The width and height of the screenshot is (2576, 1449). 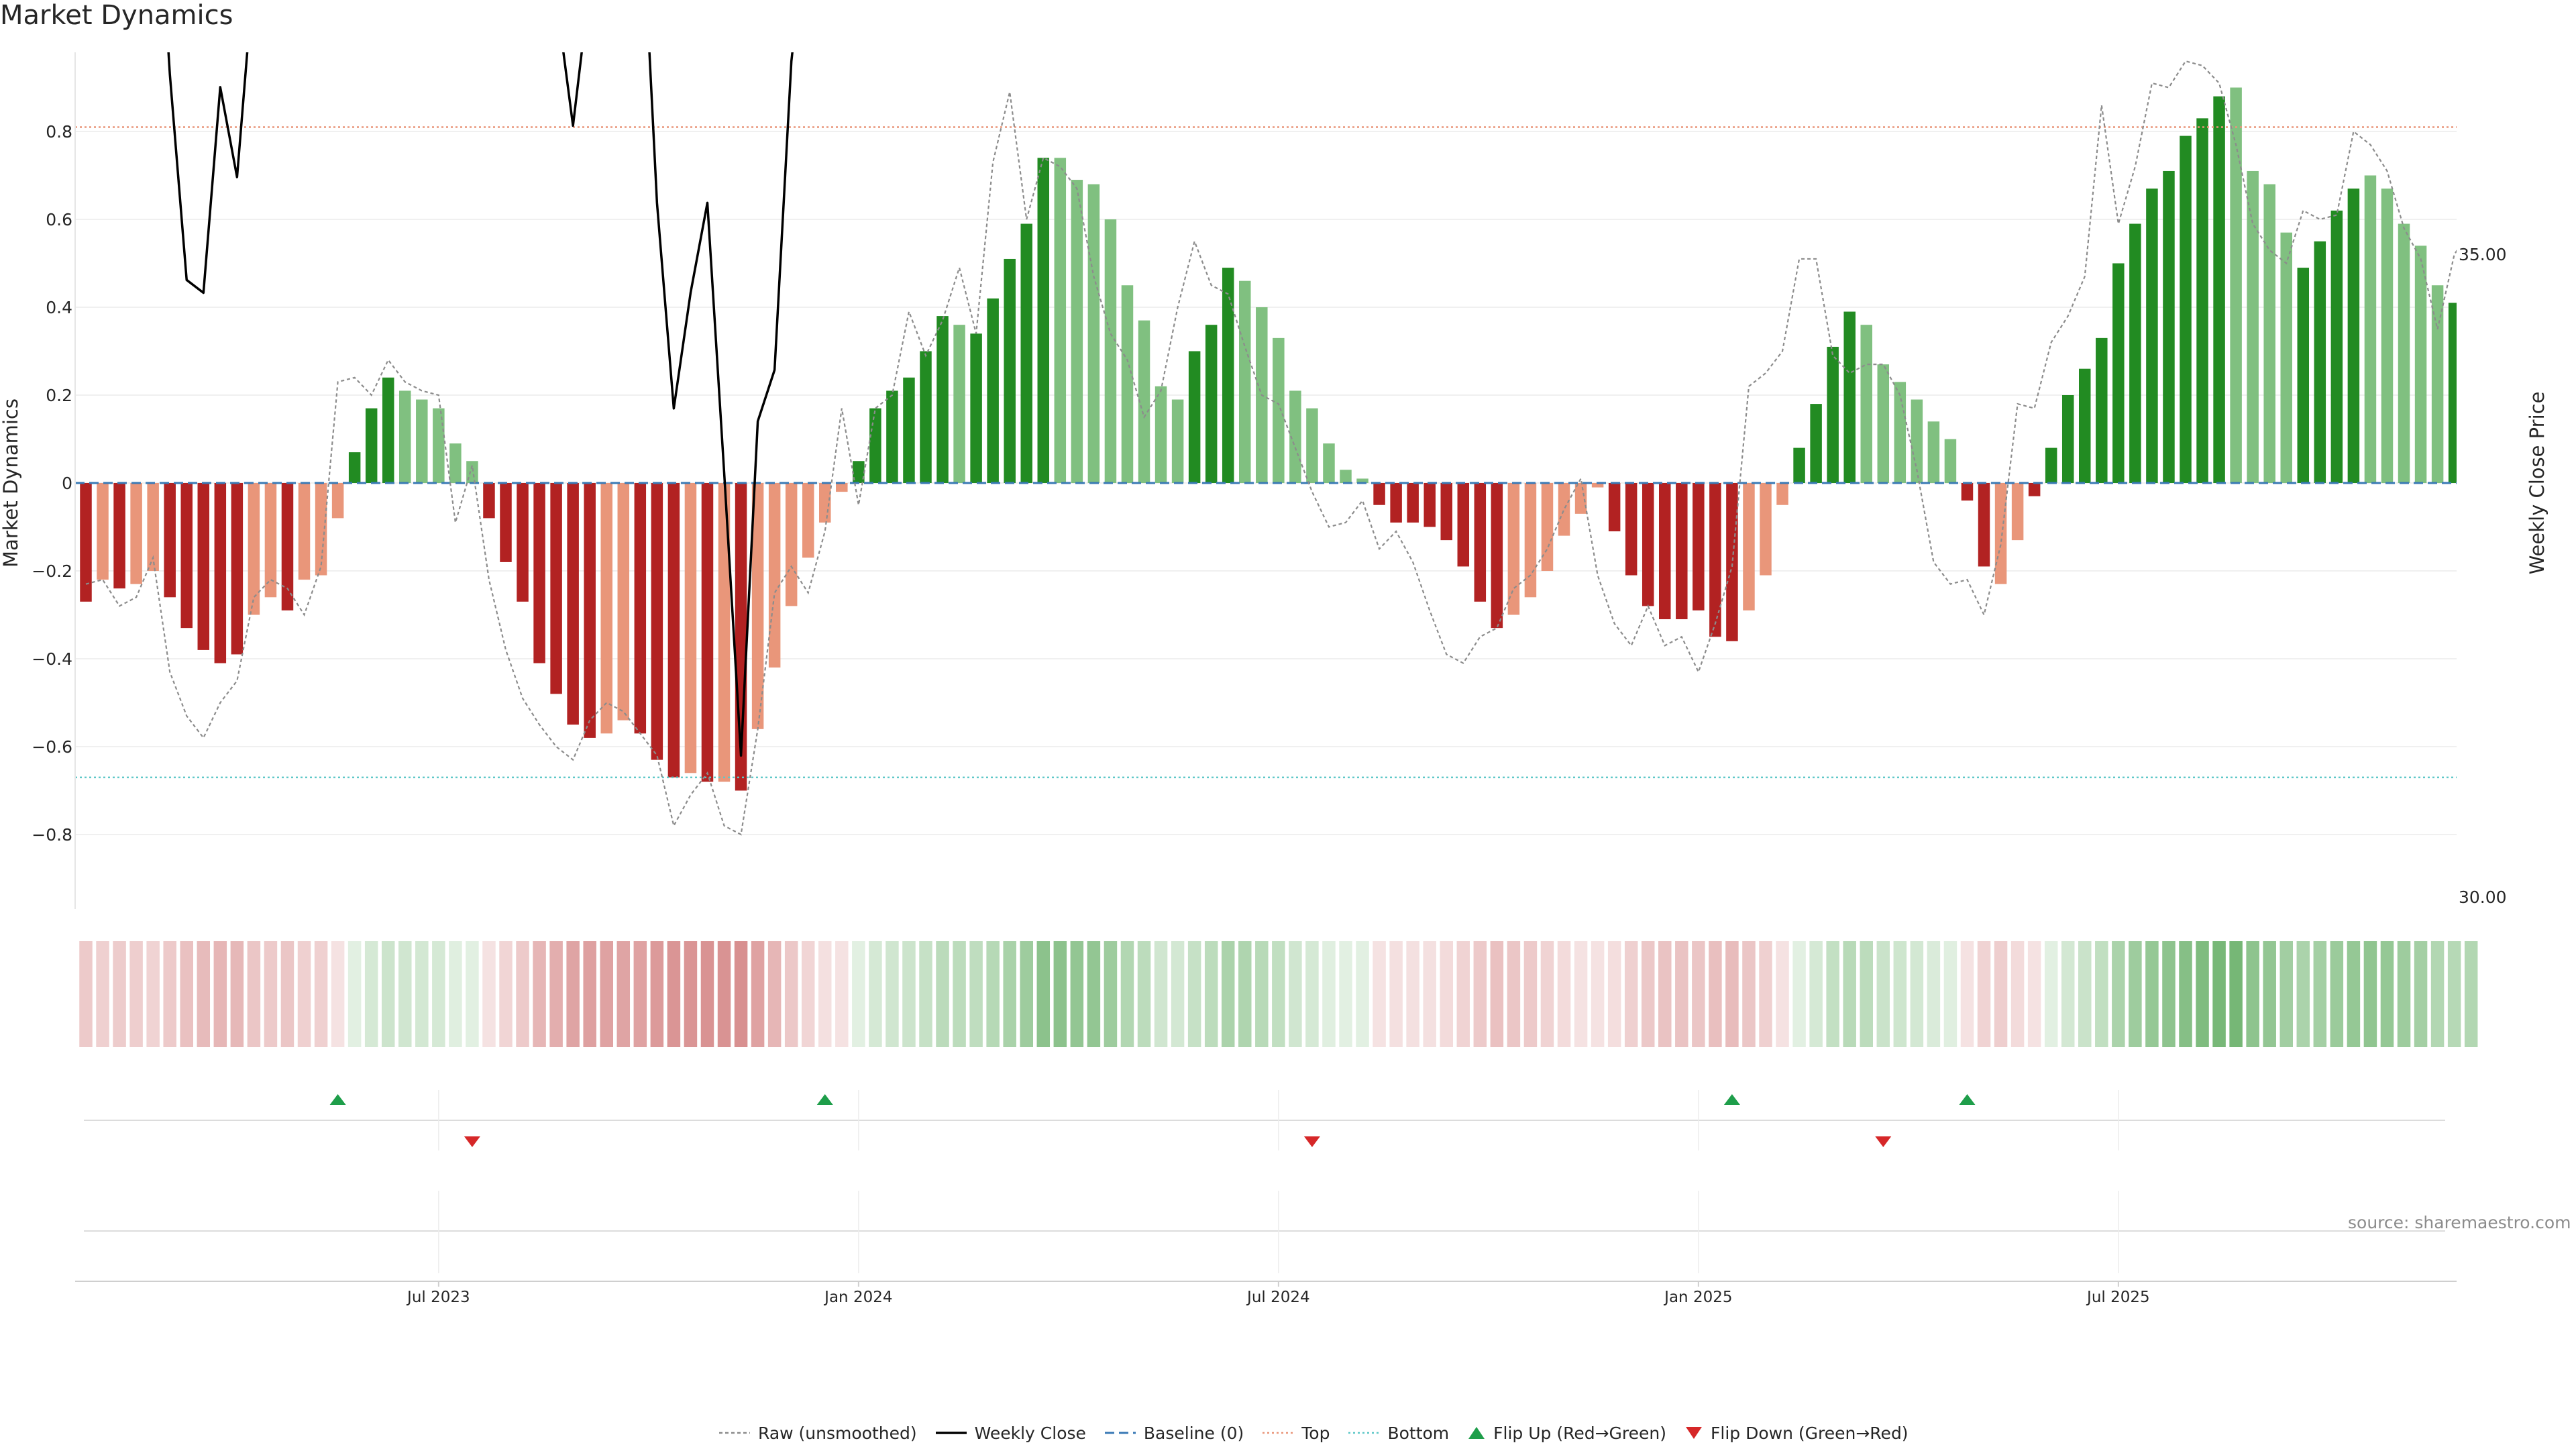 What do you see at coordinates (817, 1433) in the screenshot?
I see `legend-item-raw: Raw (unsmoothed)` at bounding box center [817, 1433].